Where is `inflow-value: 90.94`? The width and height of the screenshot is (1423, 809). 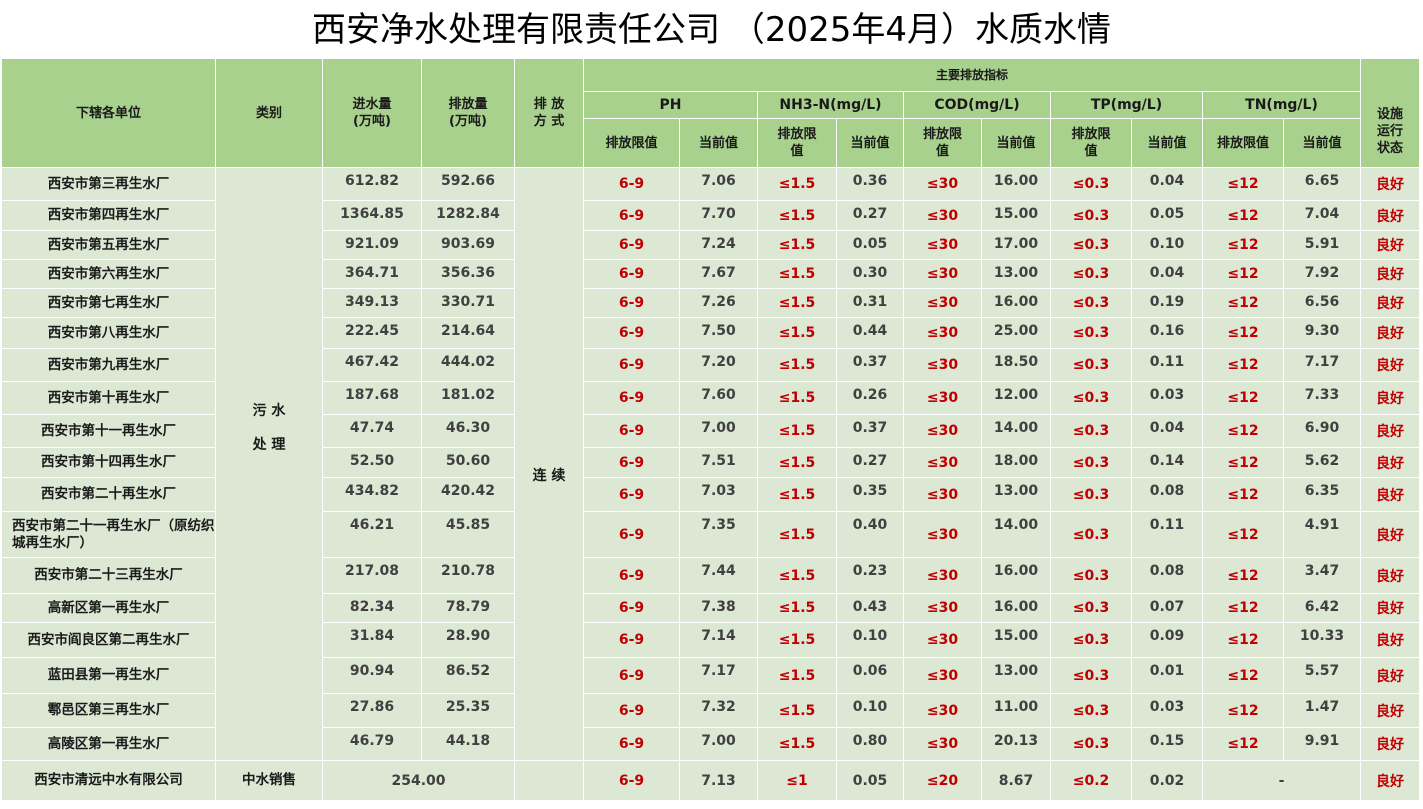 inflow-value: 90.94 is located at coordinates (372, 675).